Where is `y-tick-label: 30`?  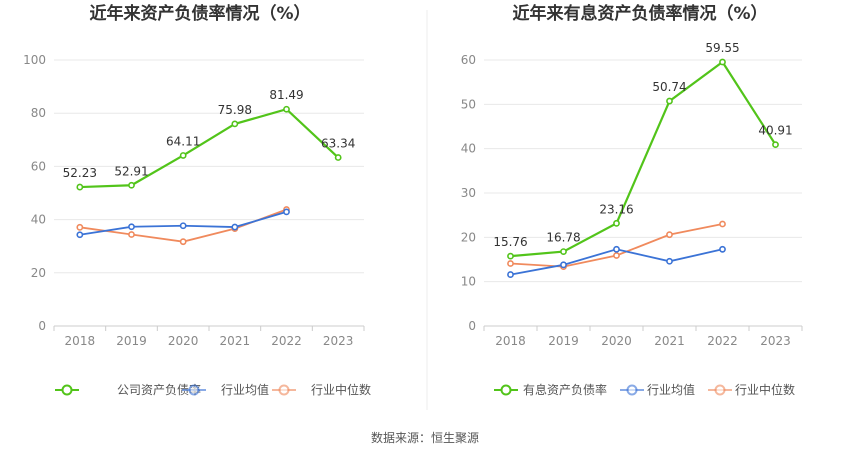
y-tick-label: 30 is located at coordinates (468, 193).